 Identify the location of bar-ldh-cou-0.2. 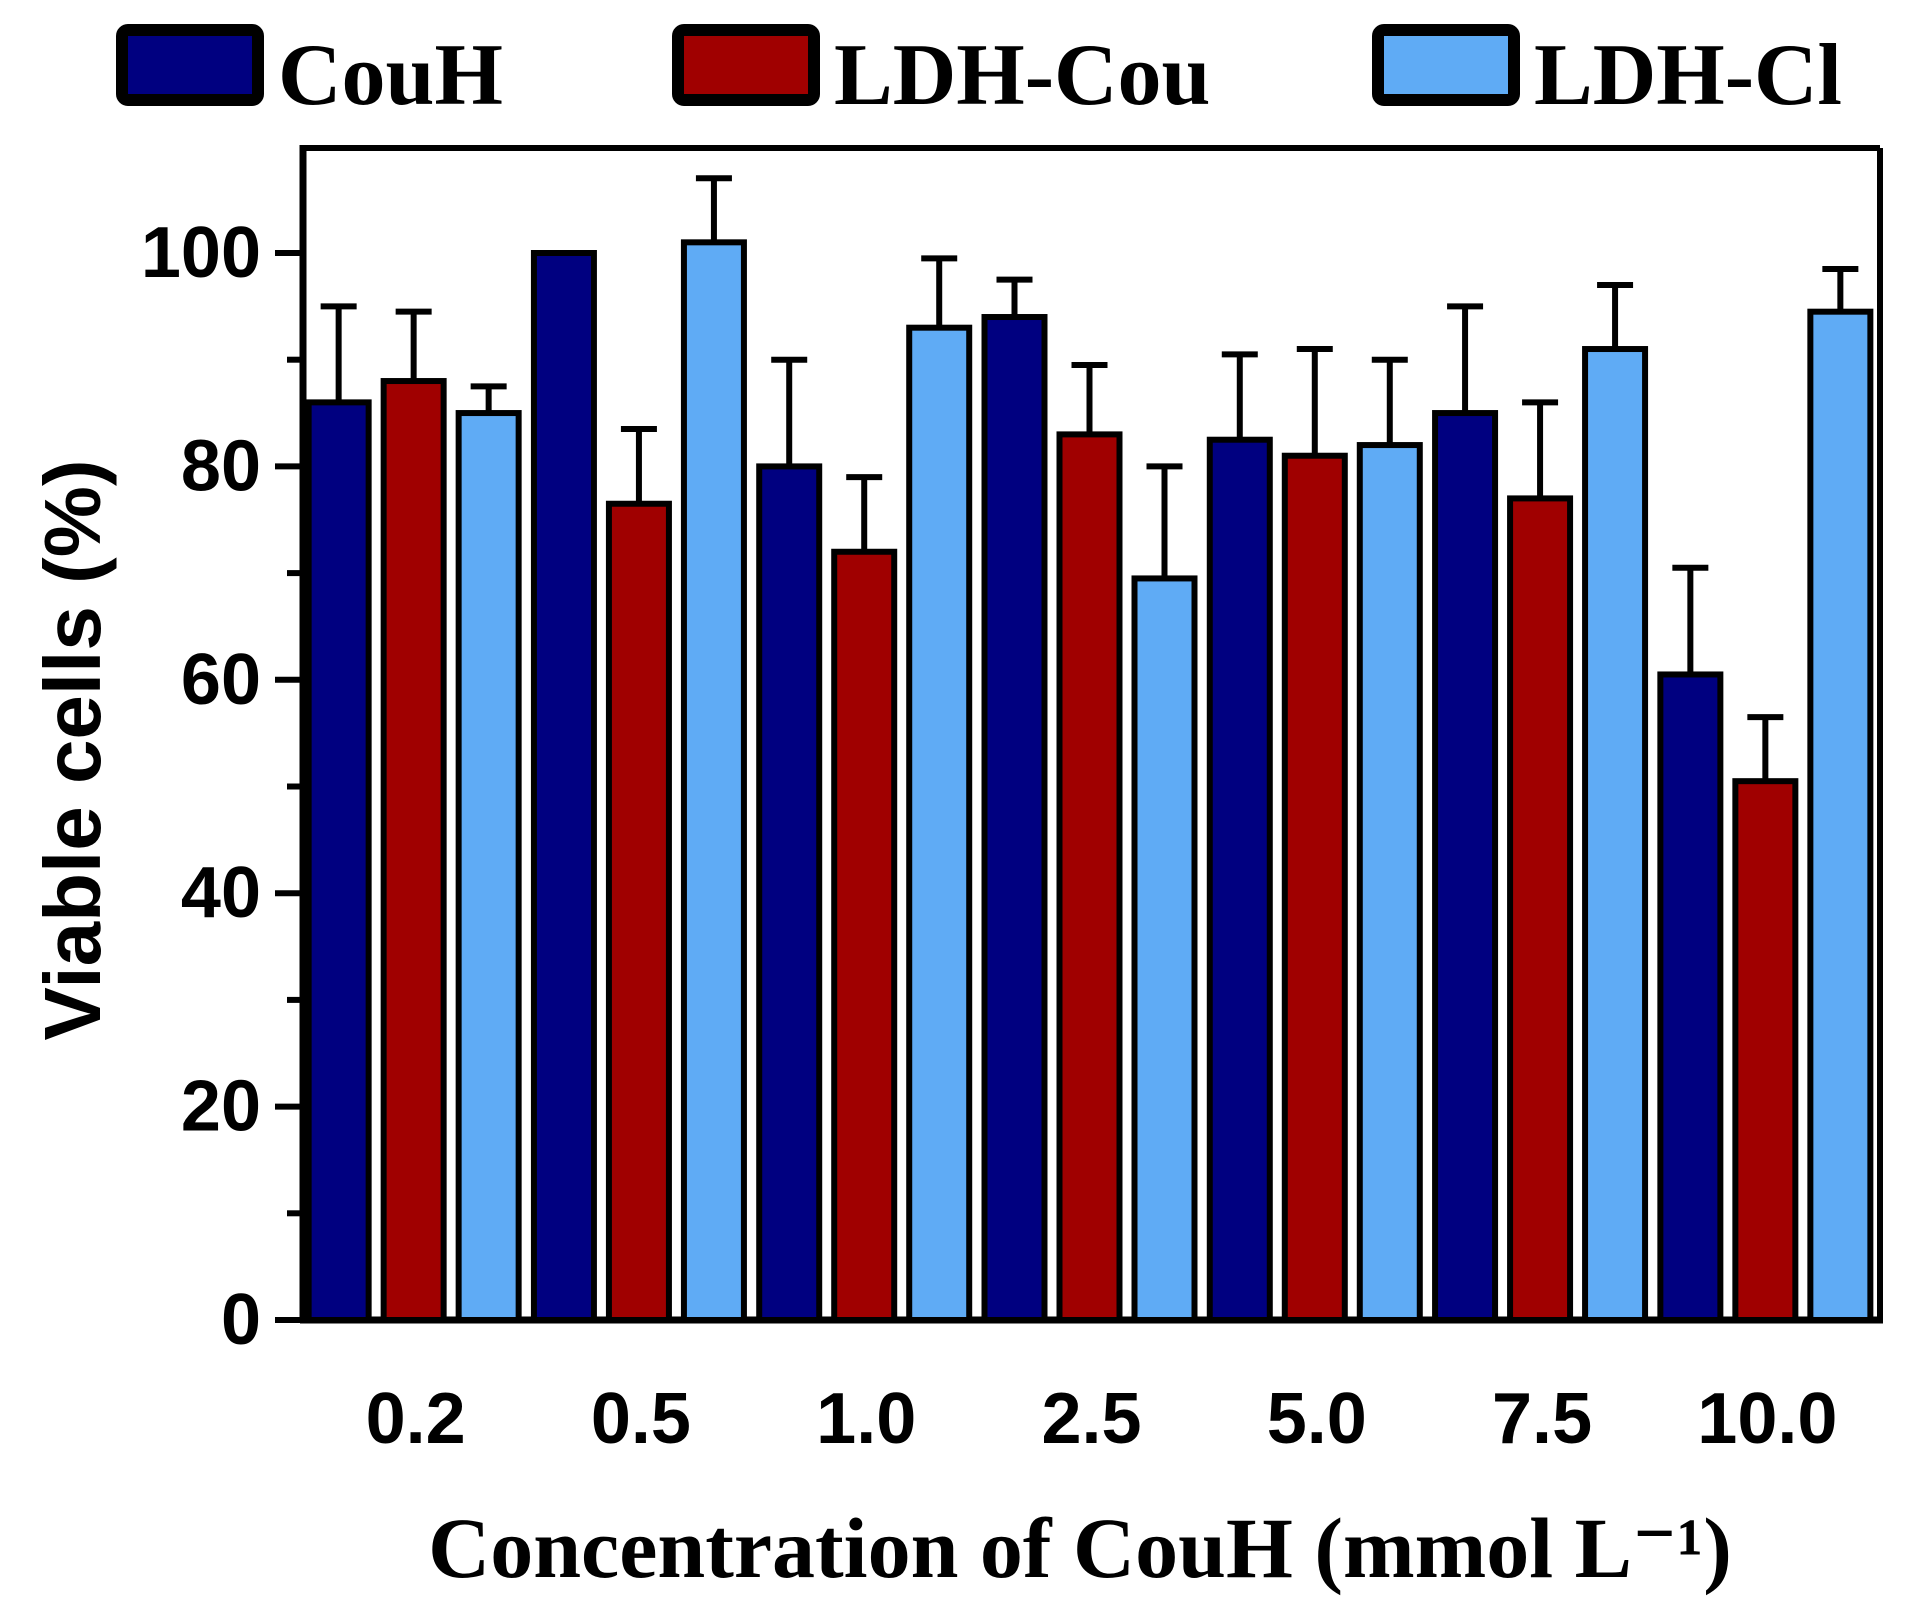
(413, 851).